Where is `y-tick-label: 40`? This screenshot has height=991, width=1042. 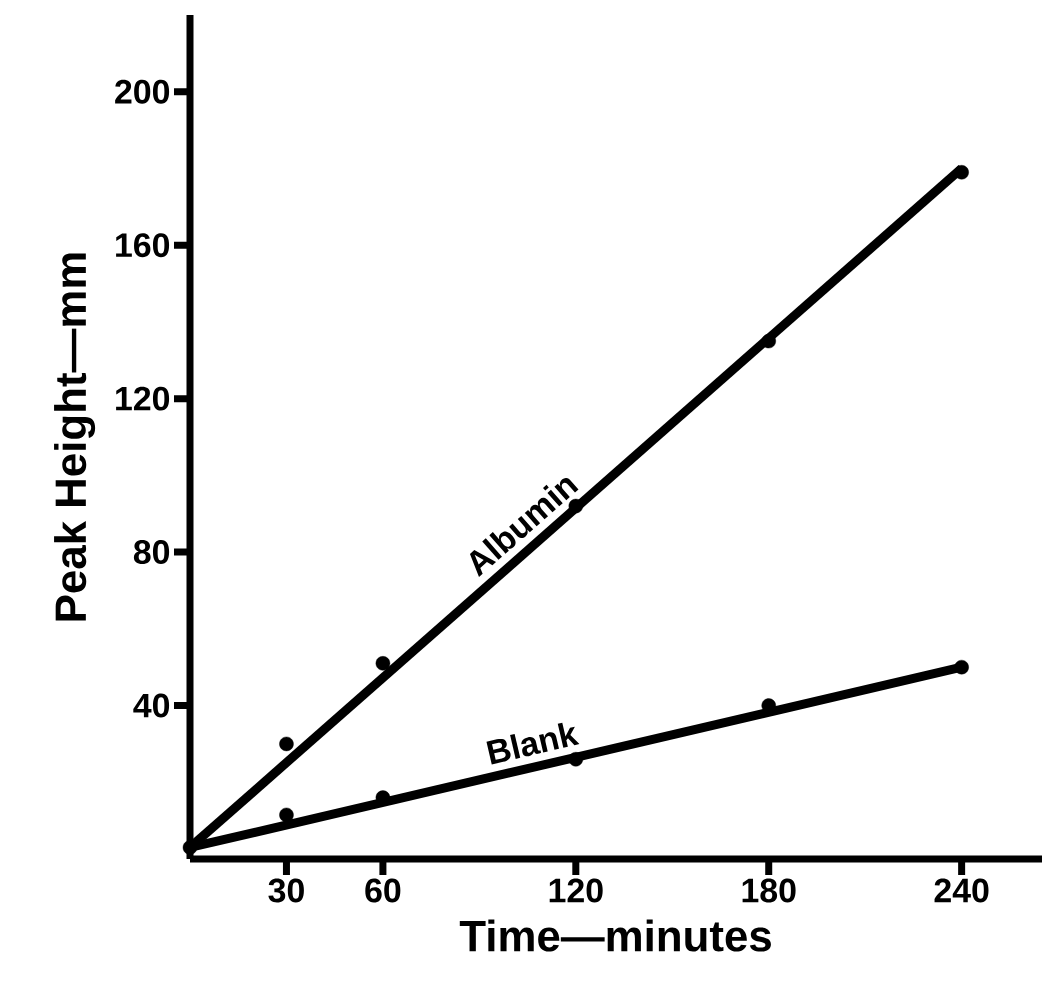
y-tick-label: 40 is located at coordinates (151, 705).